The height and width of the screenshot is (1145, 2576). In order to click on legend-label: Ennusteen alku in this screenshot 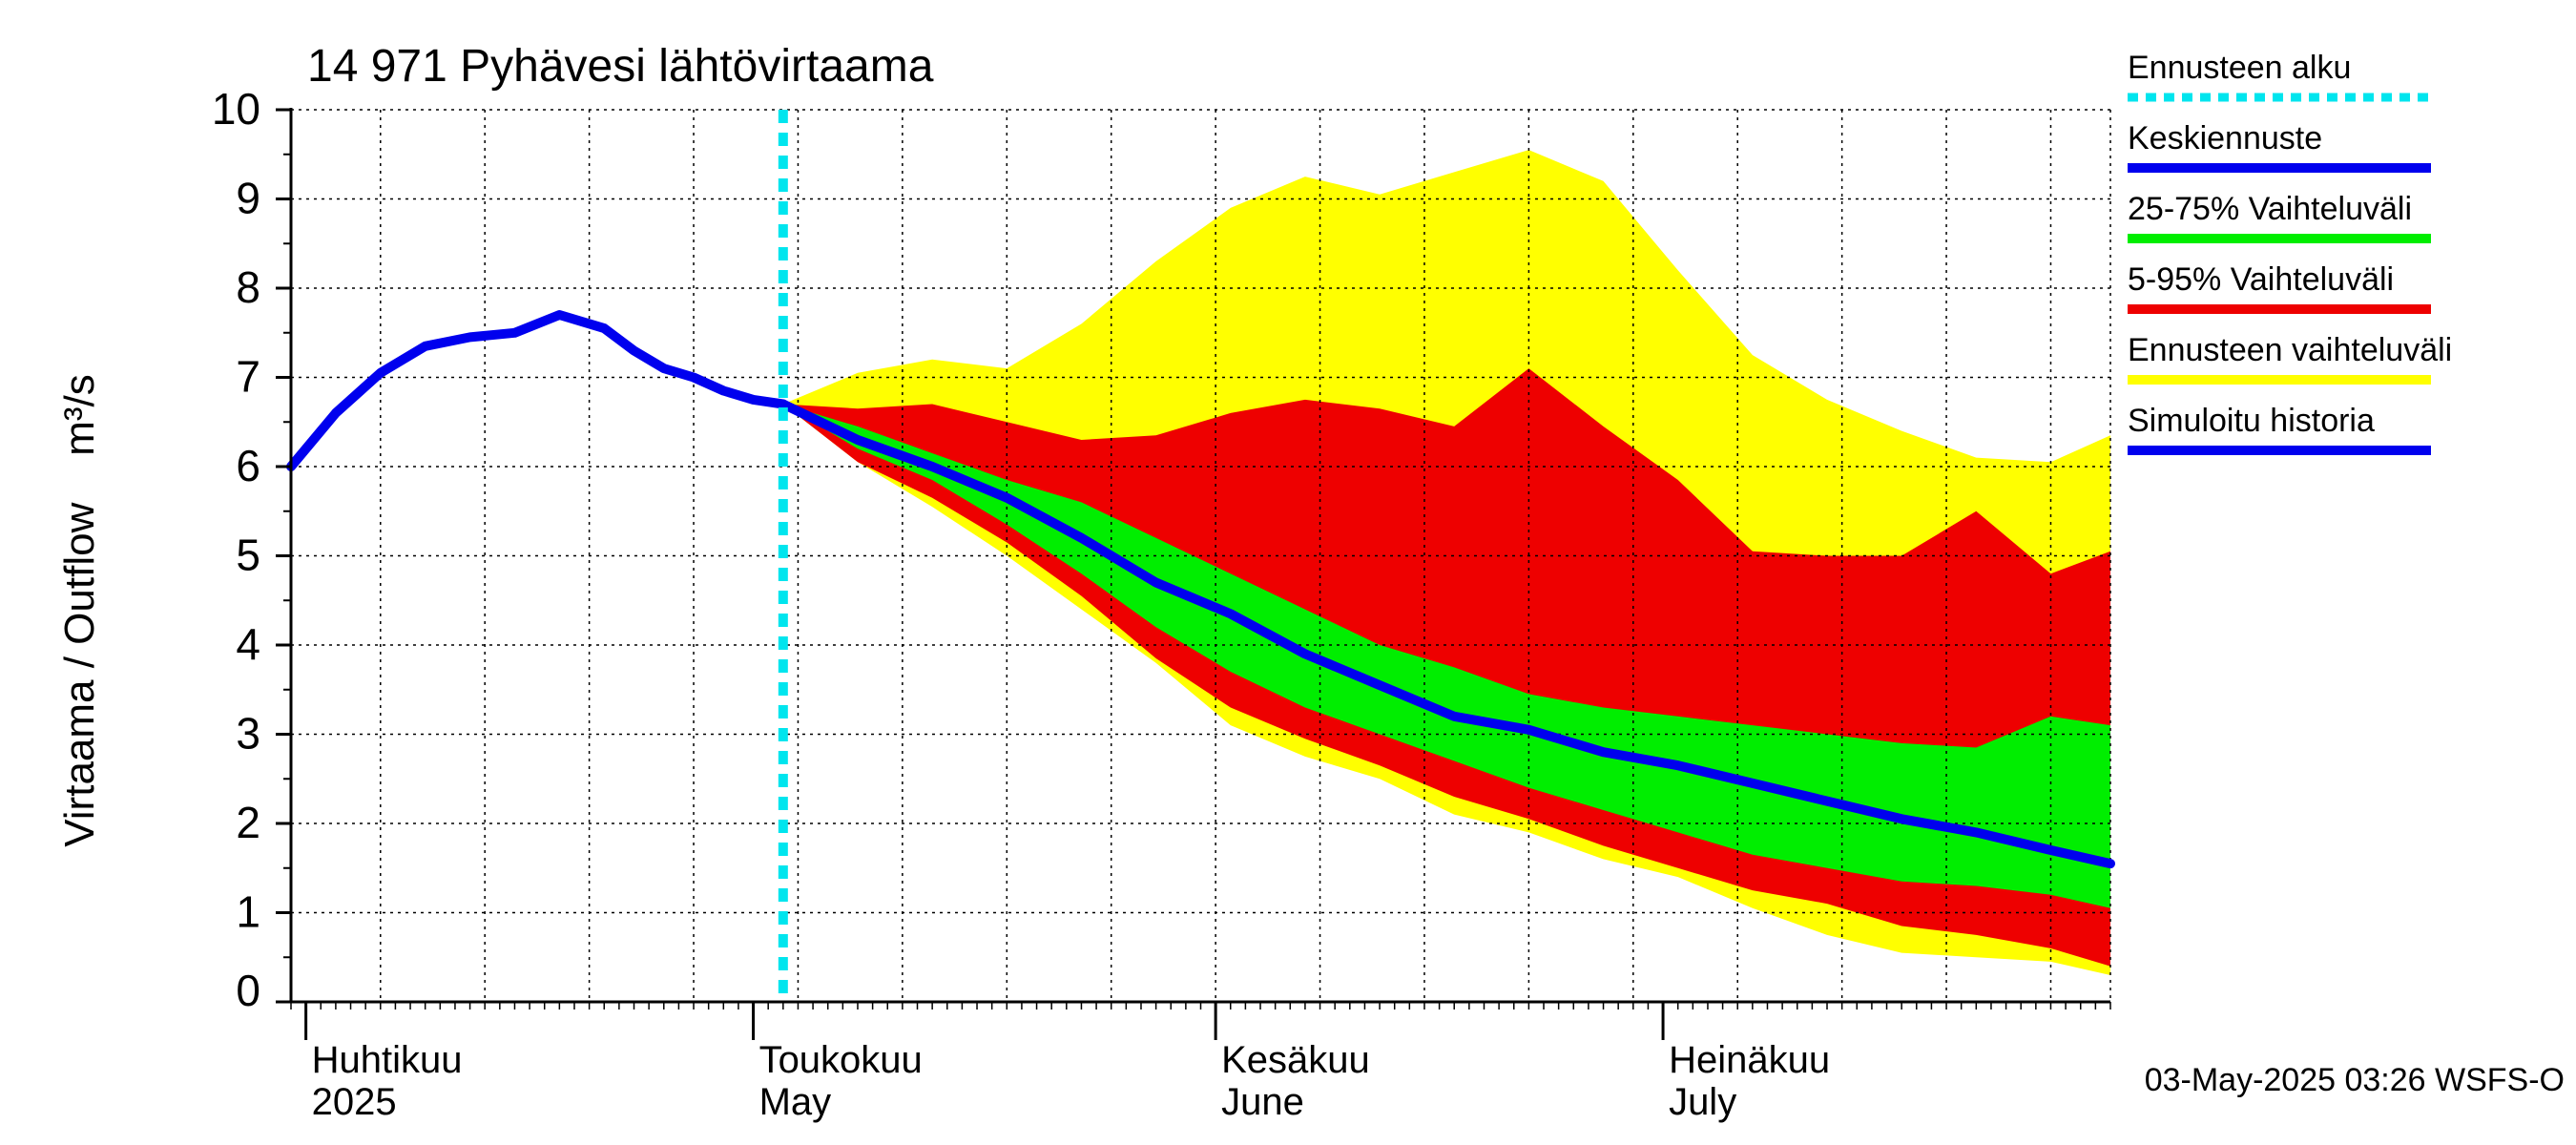, I will do `click(2239, 68)`.